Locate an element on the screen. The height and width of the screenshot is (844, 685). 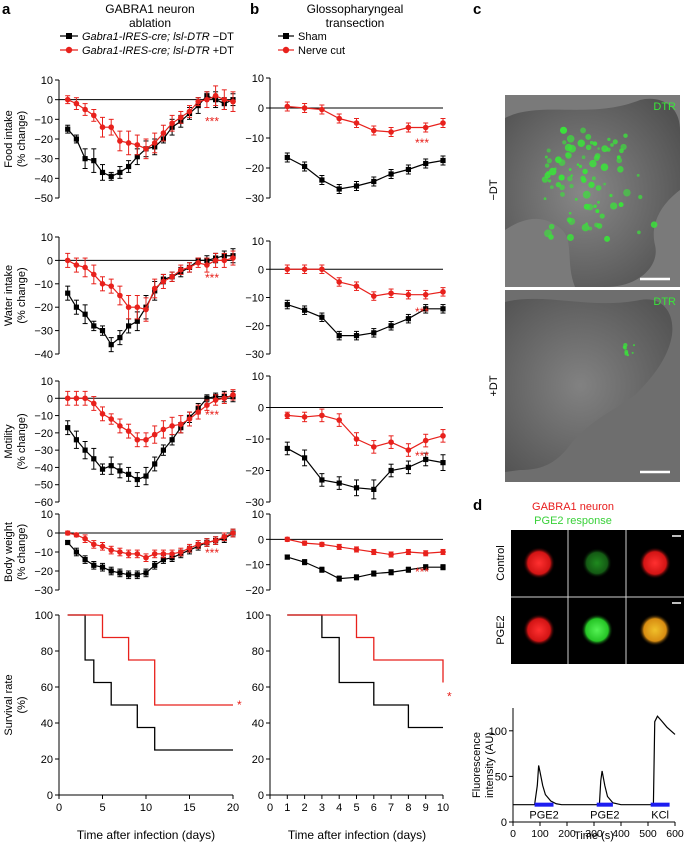
significance-mark: * is located at coordinates (239, 705).